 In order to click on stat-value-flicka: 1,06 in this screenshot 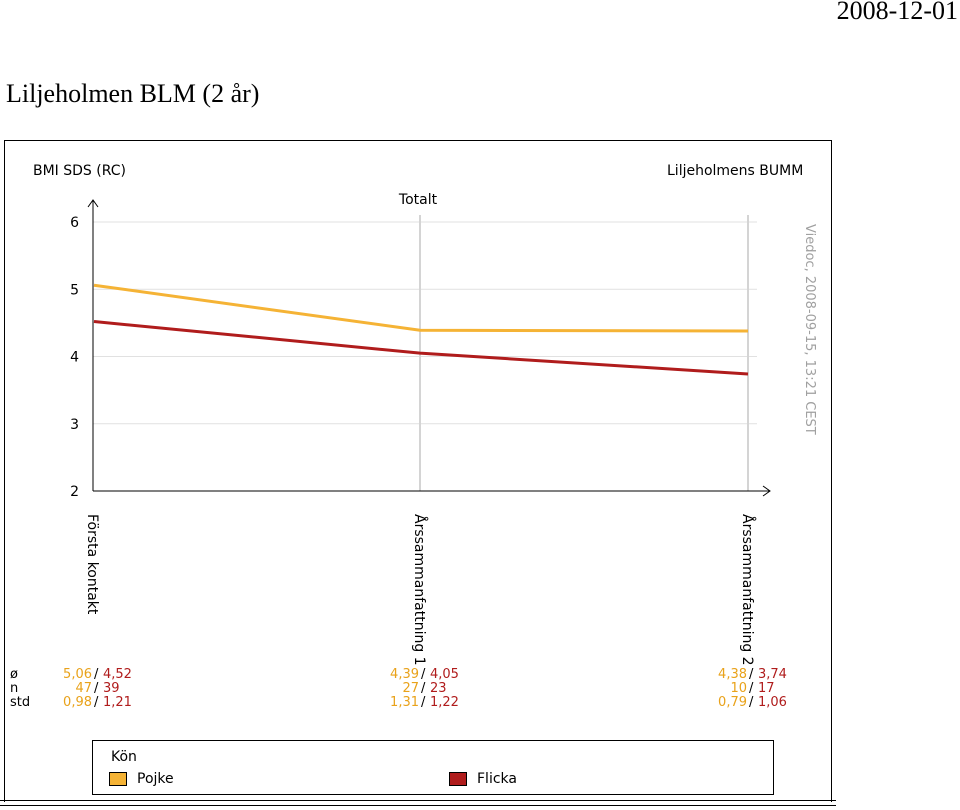, I will do `click(772, 702)`.